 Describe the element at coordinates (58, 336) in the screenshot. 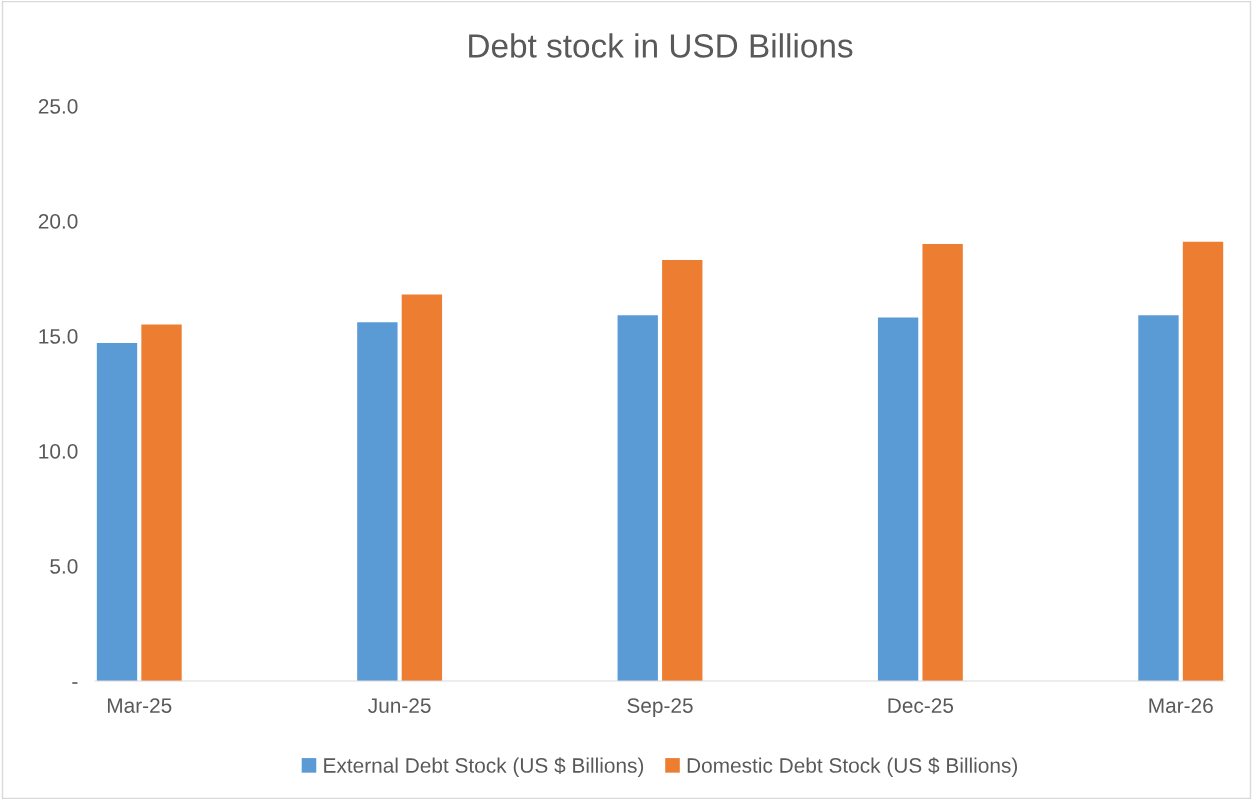

I see `y-tick-label: 15.0` at that location.